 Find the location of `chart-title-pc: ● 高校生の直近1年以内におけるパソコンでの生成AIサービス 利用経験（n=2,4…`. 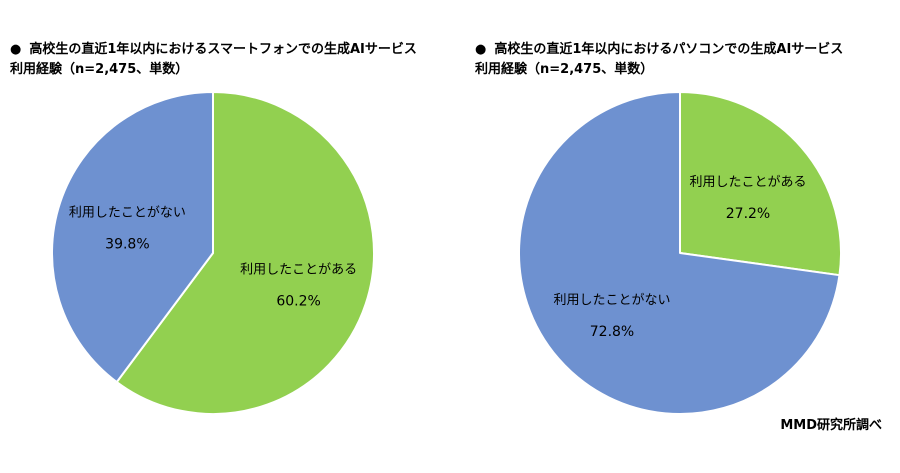

chart-title-pc: ● 高校生の直近1年以内におけるパソコンでの生成AIサービス 利用経験（n=2,4… is located at coordinates (659, 60).